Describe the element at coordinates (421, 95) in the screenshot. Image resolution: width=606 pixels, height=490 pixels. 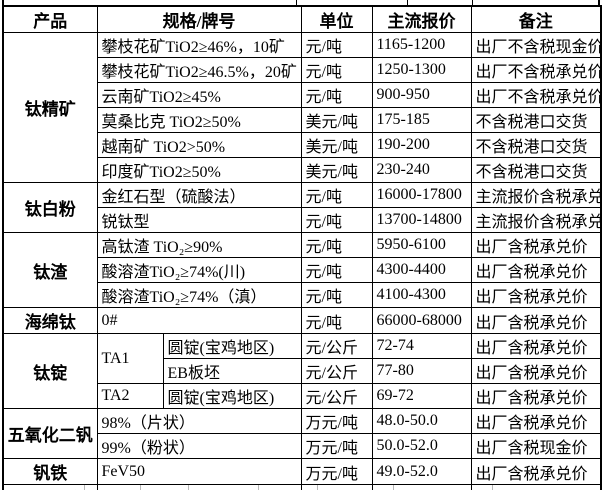
I see `price-cell: 900-950` at that location.